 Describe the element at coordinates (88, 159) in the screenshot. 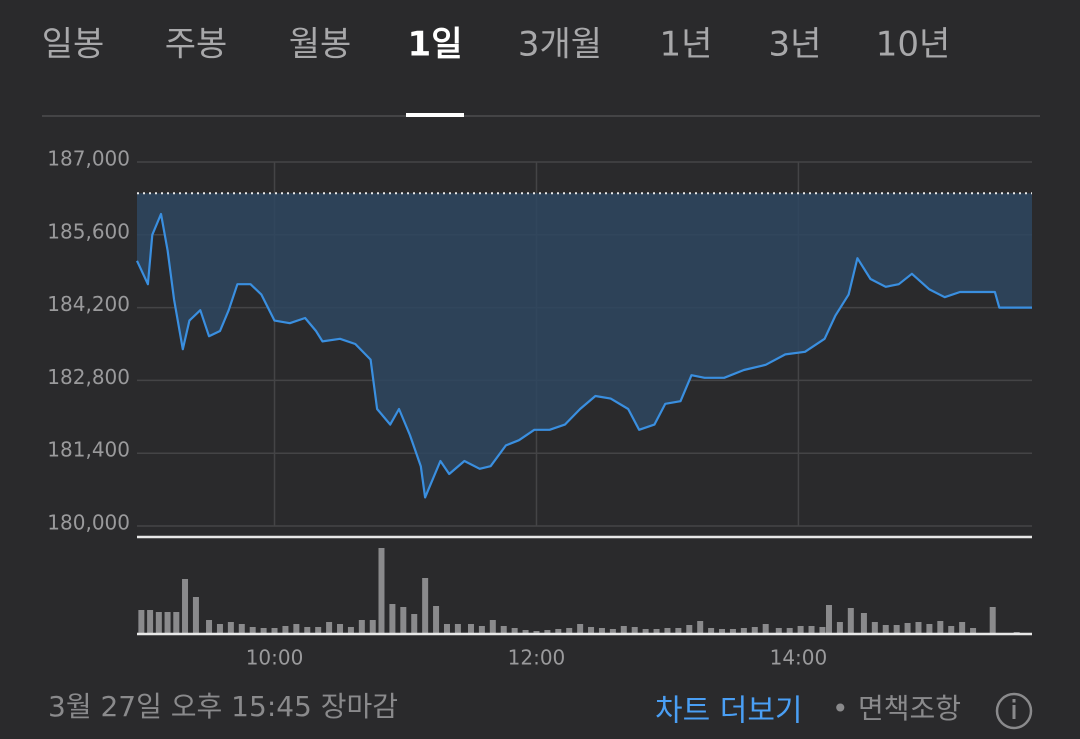

I see `y-tick-label: 187,000` at that location.